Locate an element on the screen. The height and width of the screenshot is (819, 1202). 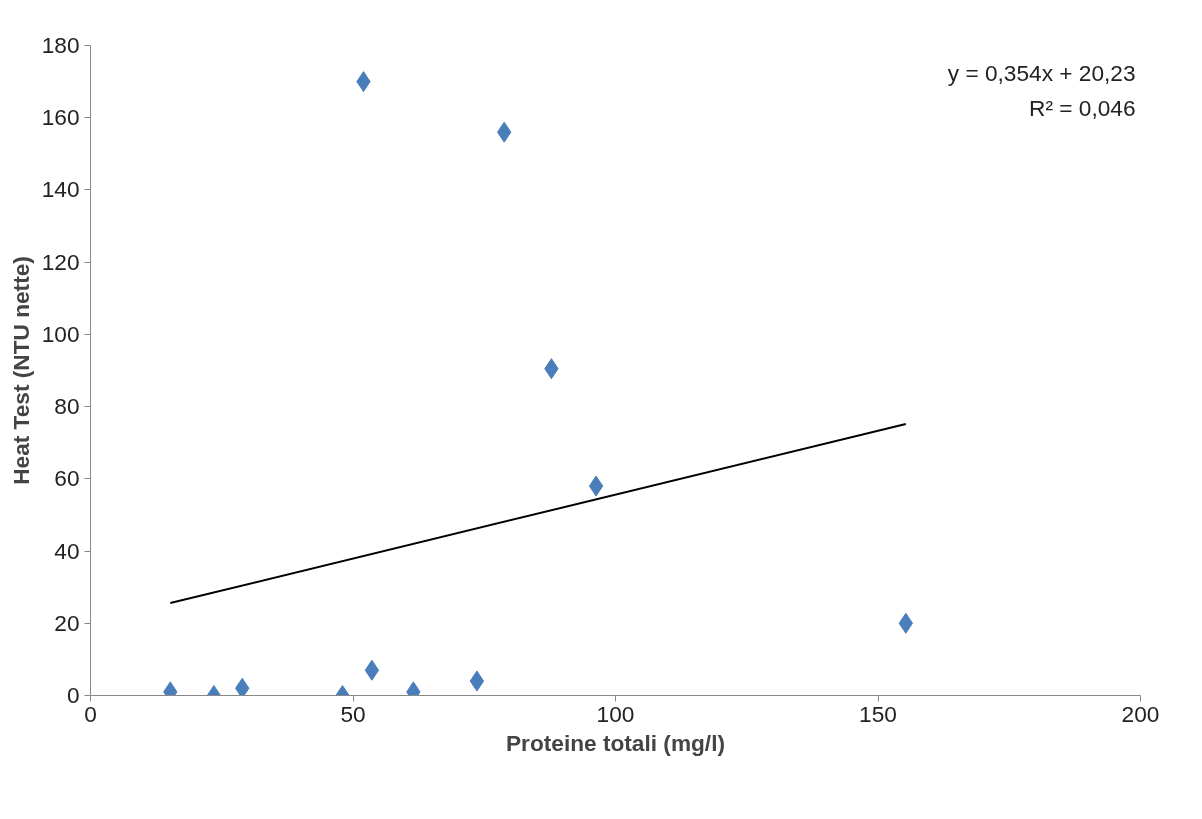
y-tick-label: 140 is located at coordinates (60, 189).